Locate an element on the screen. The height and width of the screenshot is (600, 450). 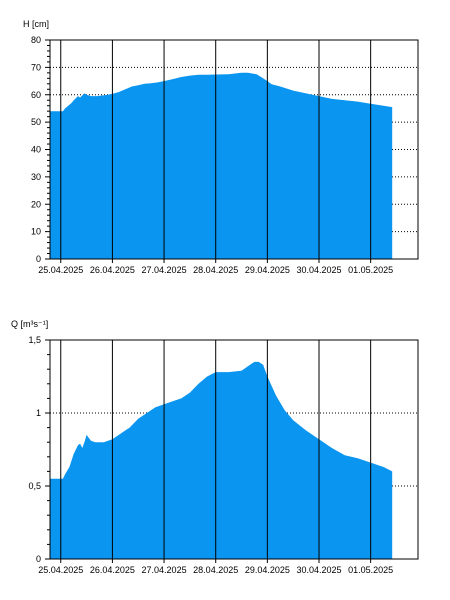
discharge-y-axis: 0 0,5 1 1,5 is located at coordinates (39, 449).